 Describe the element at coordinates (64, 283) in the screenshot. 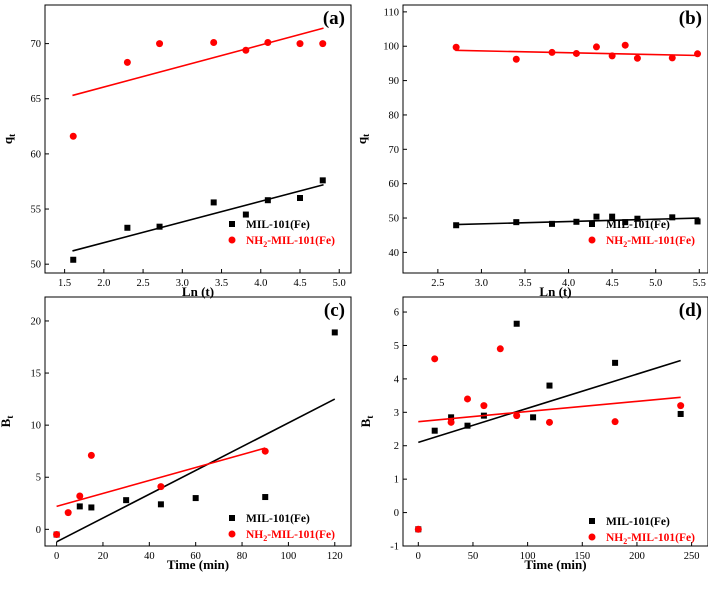

I see `x-tick-label: 1.5` at that location.